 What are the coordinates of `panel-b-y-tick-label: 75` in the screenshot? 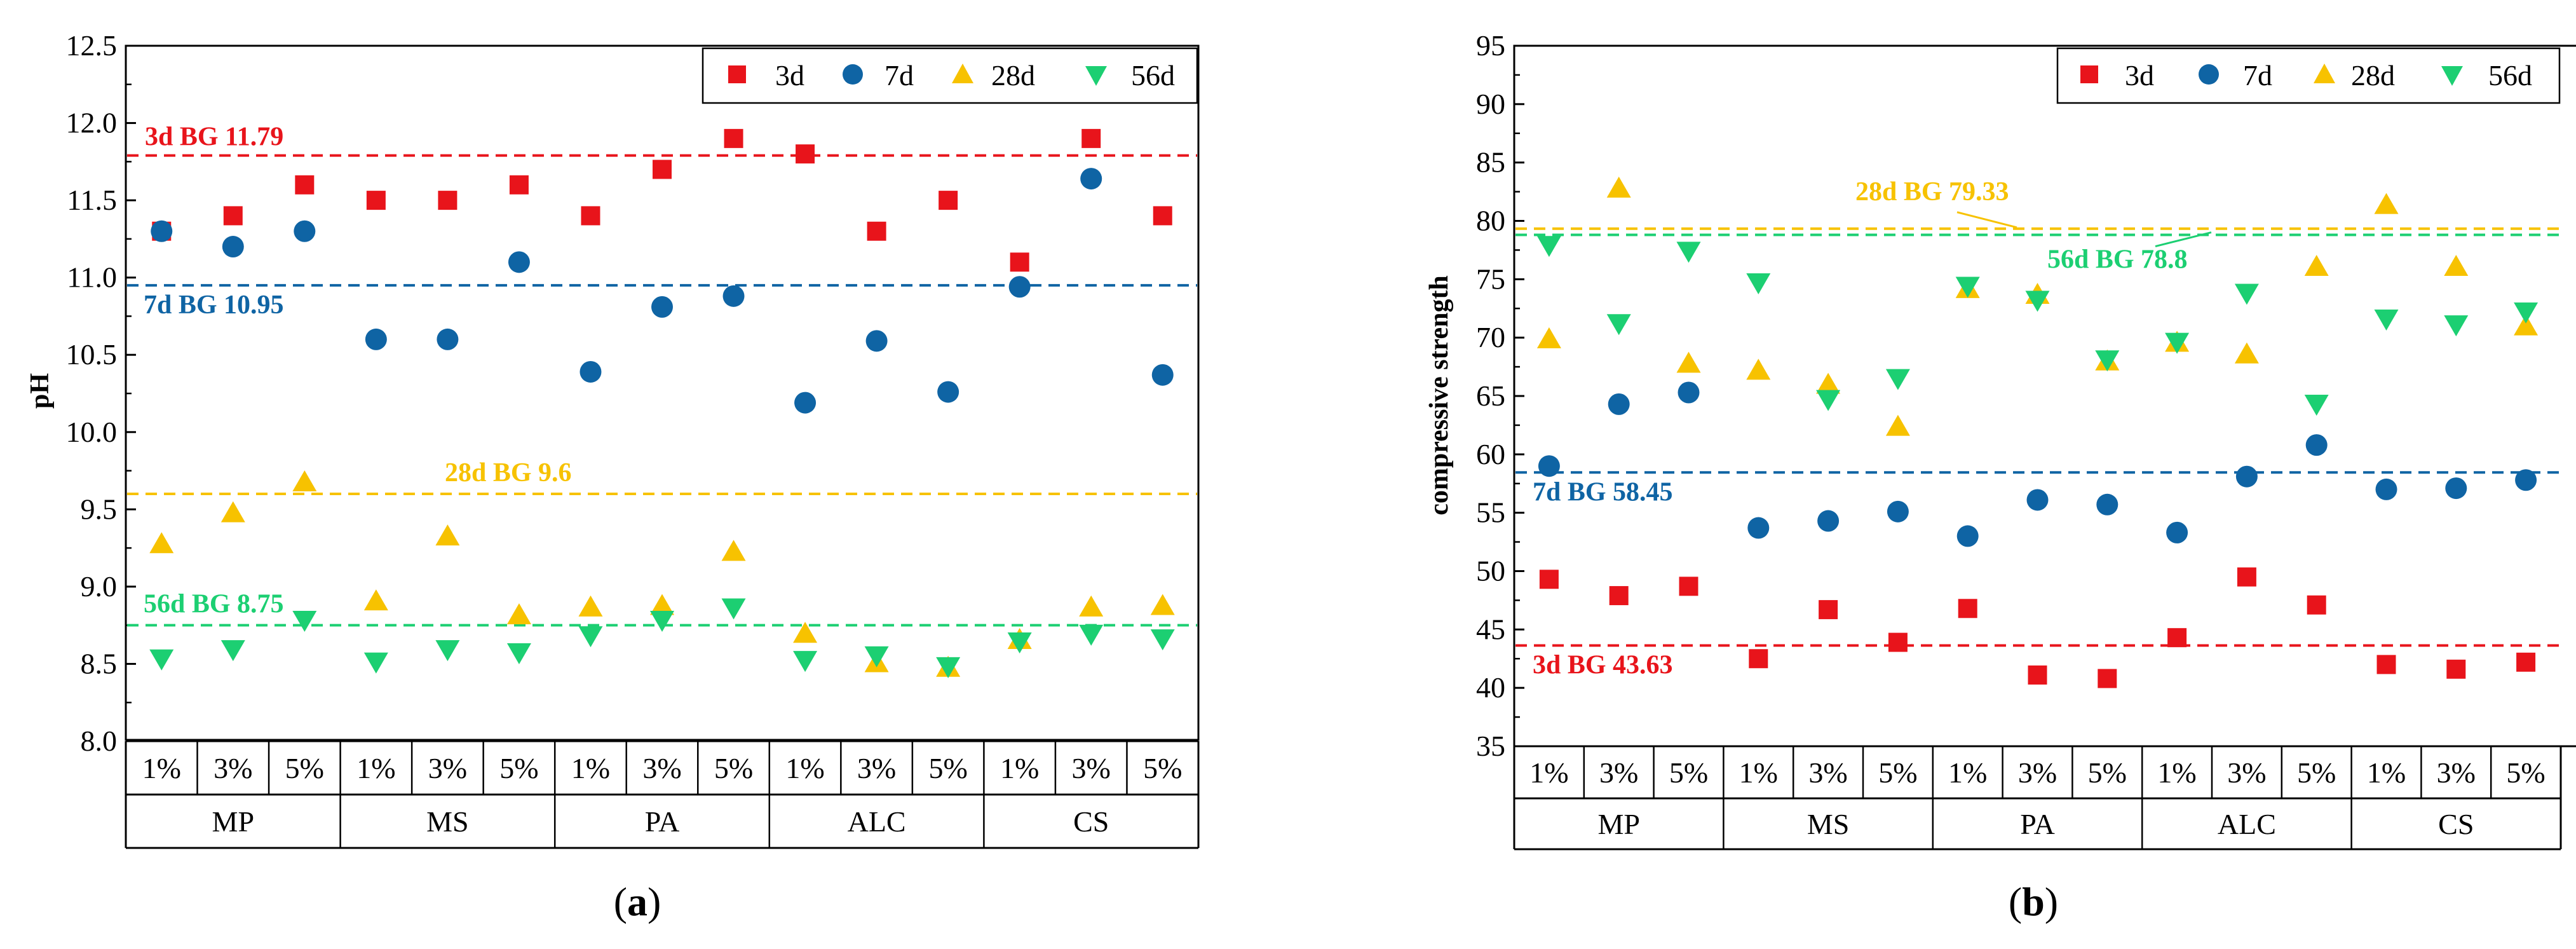 It's located at (1490, 279).